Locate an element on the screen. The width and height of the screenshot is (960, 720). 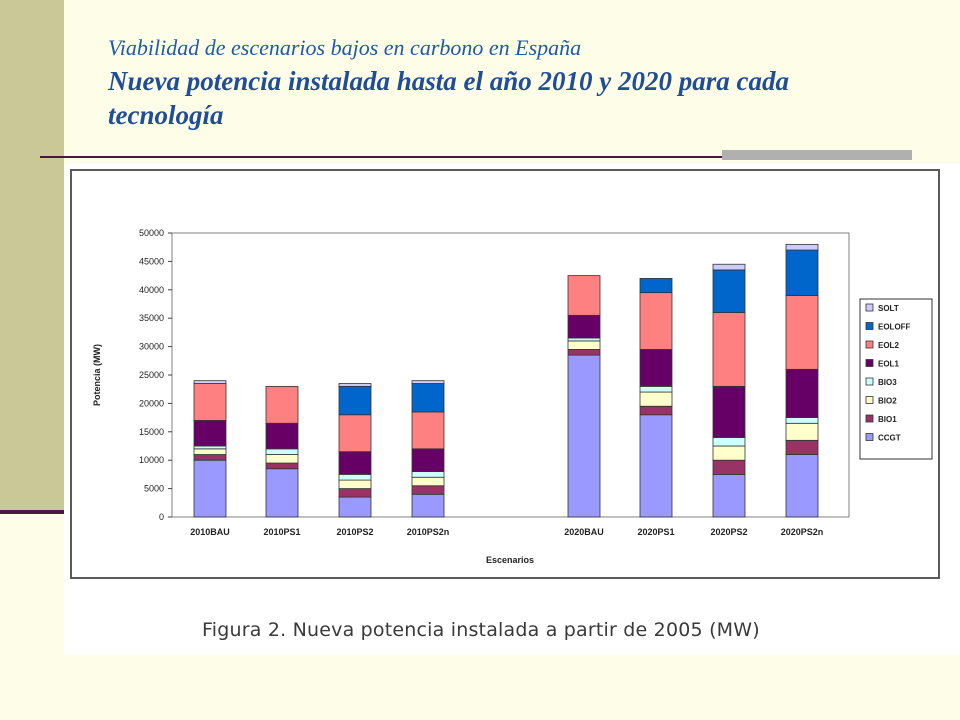
x-tick-label: 2010PS1 is located at coordinates (281, 532).